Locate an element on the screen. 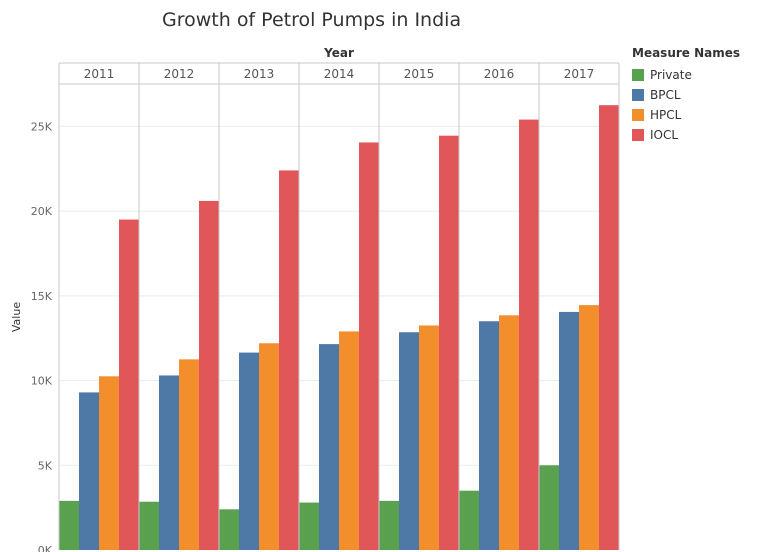 Image resolution: width=771 pixels, height=552 pixels. bar-bpcl-2016 is located at coordinates (489, 435).